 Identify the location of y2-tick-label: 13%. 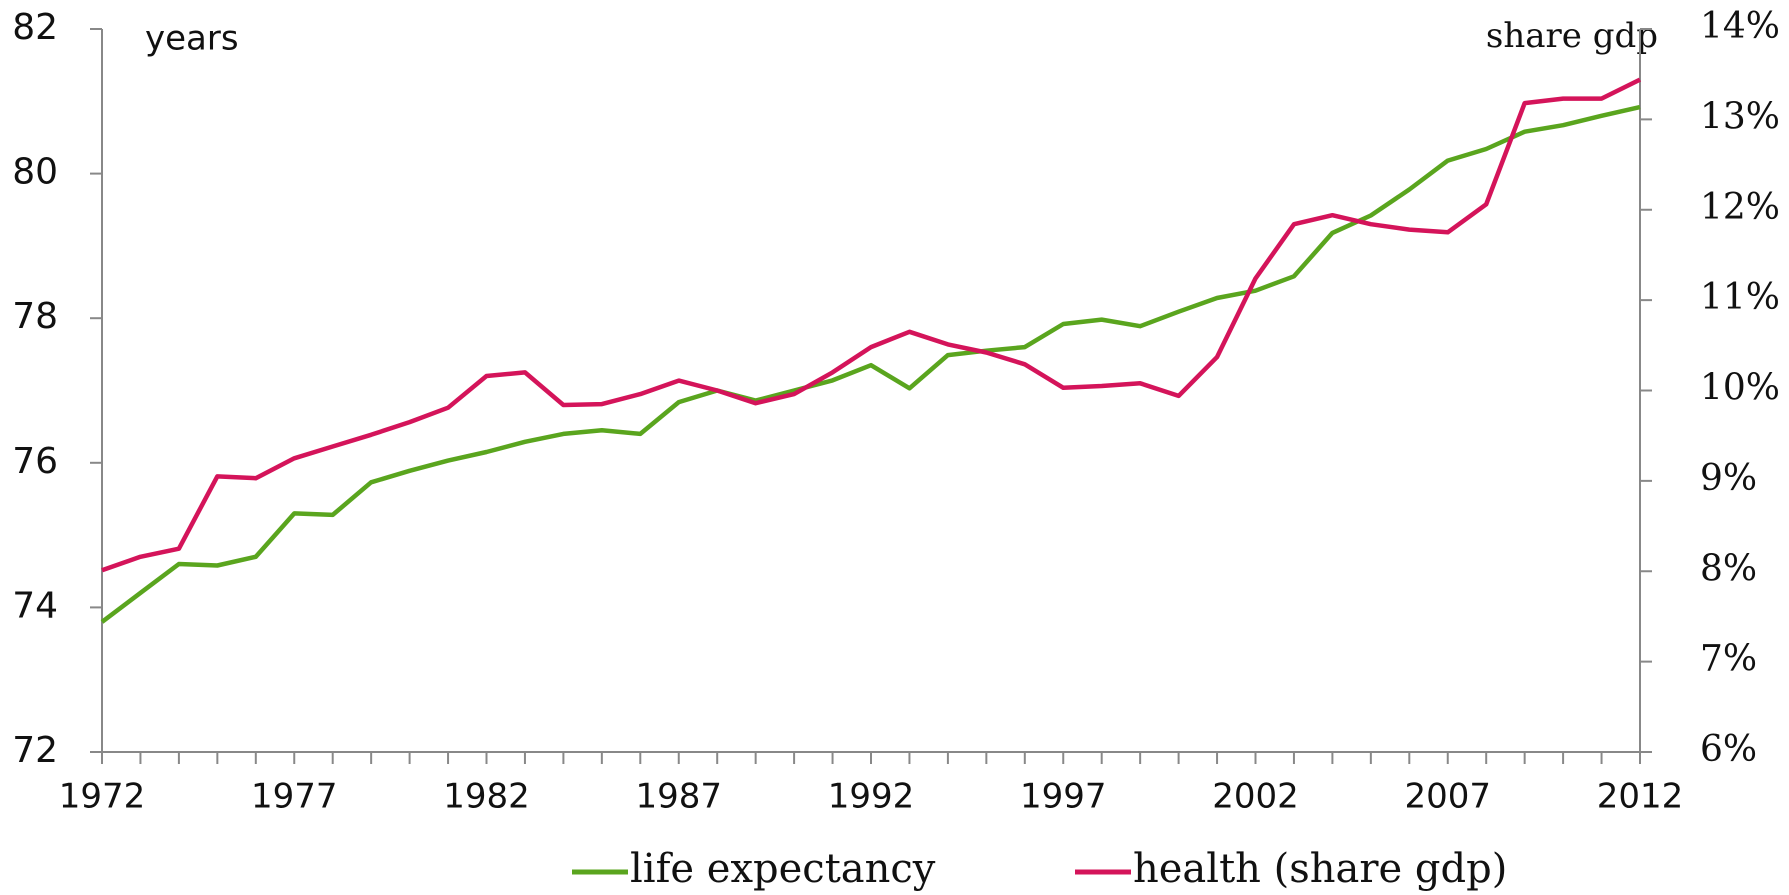
(1740, 116).